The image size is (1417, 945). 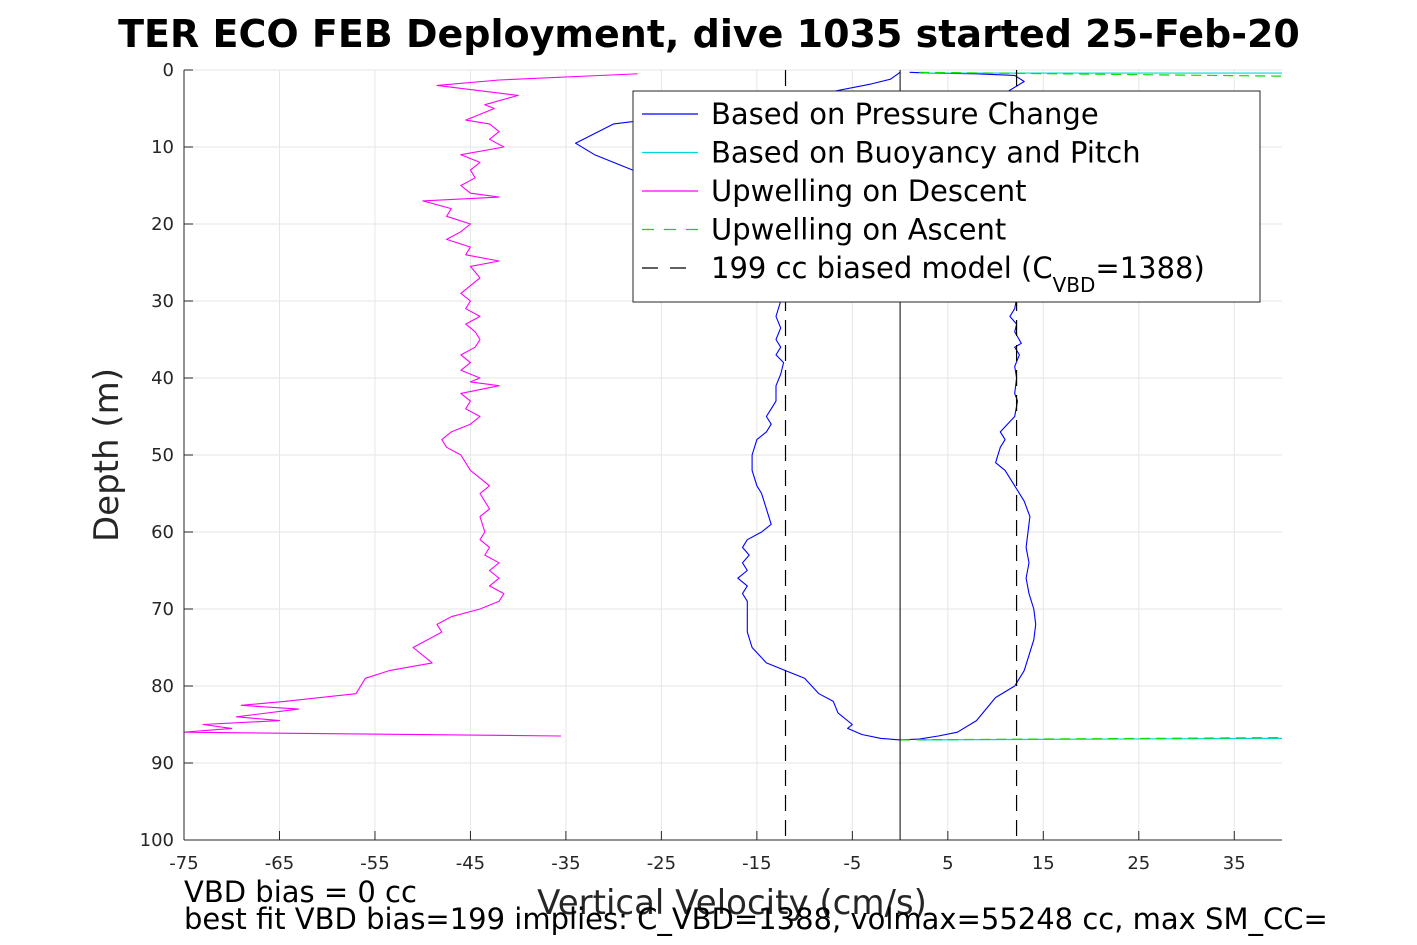 What do you see at coordinates (707, 852) in the screenshot?
I see `x-tick-labels: -75 -65 -55 -45 -35 -25 -15 -5 5 15 25 35` at bounding box center [707, 852].